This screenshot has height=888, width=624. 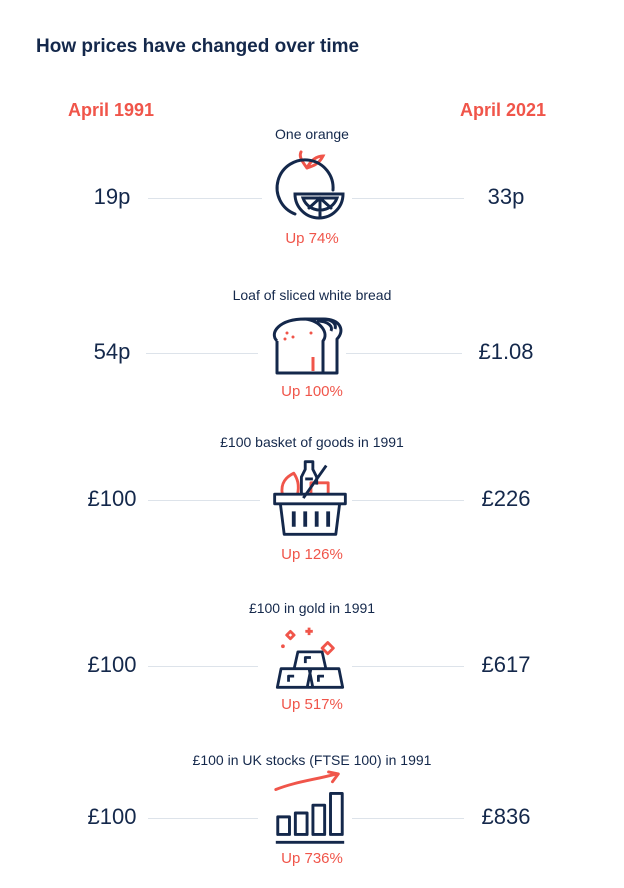 What do you see at coordinates (112, 351) in the screenshot?
I see `price-1991: 54p` at bounding box center [112, 351].